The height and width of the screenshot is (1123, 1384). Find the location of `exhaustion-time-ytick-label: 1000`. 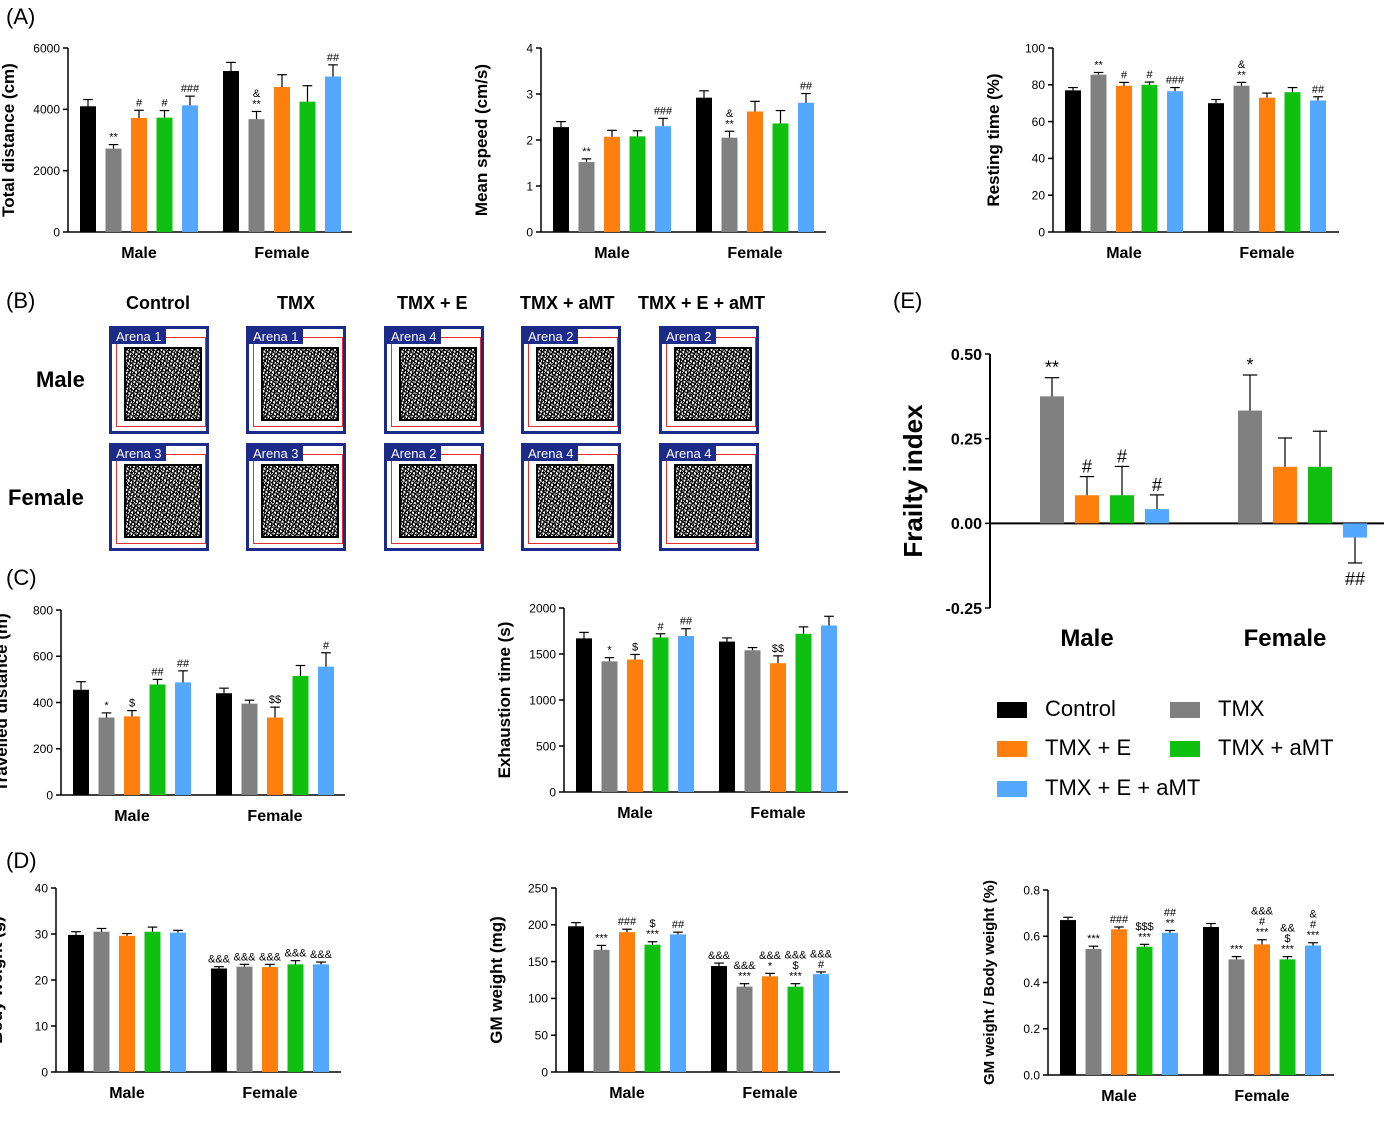

exhaustion-time-ytick-label: 1000 is located at coordinates (542, 700).